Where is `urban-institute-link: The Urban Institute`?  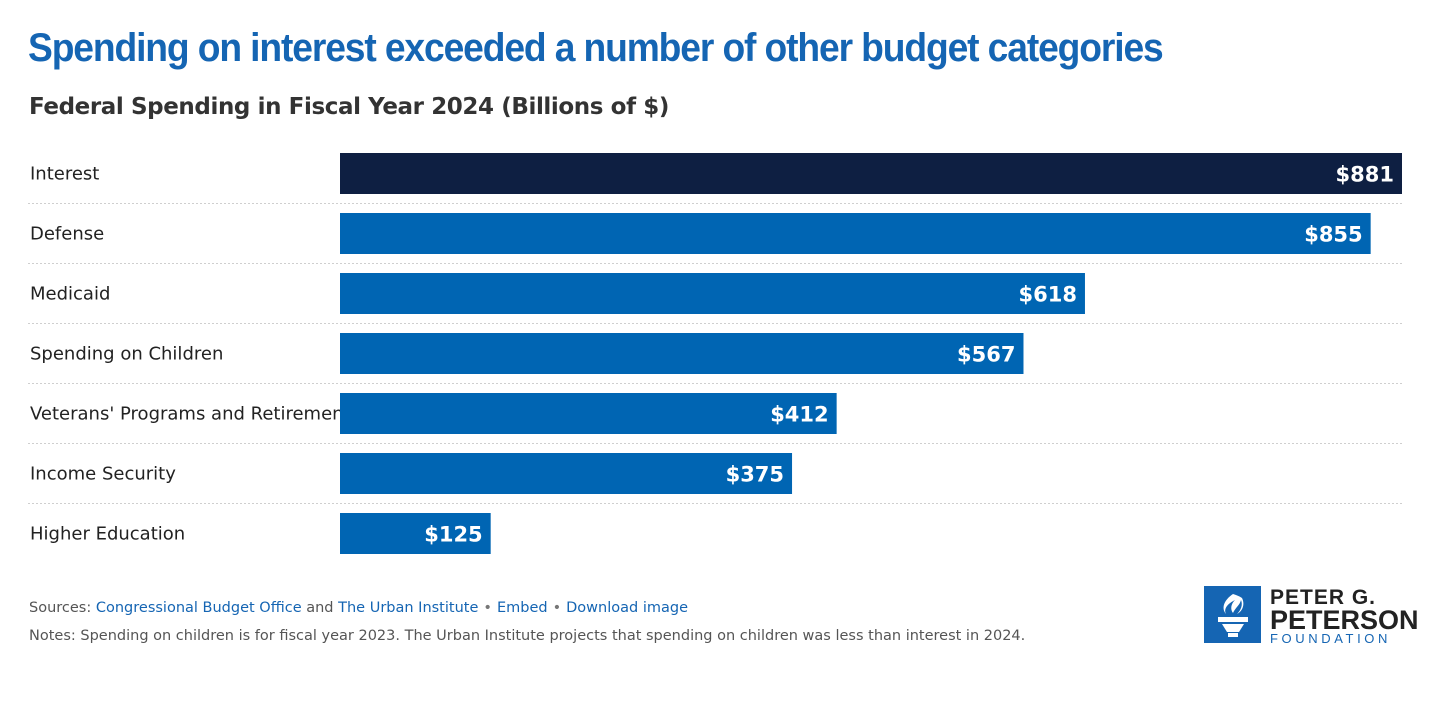
urban-institute-link: The Urban Institute is located at coordinates (408, 608).